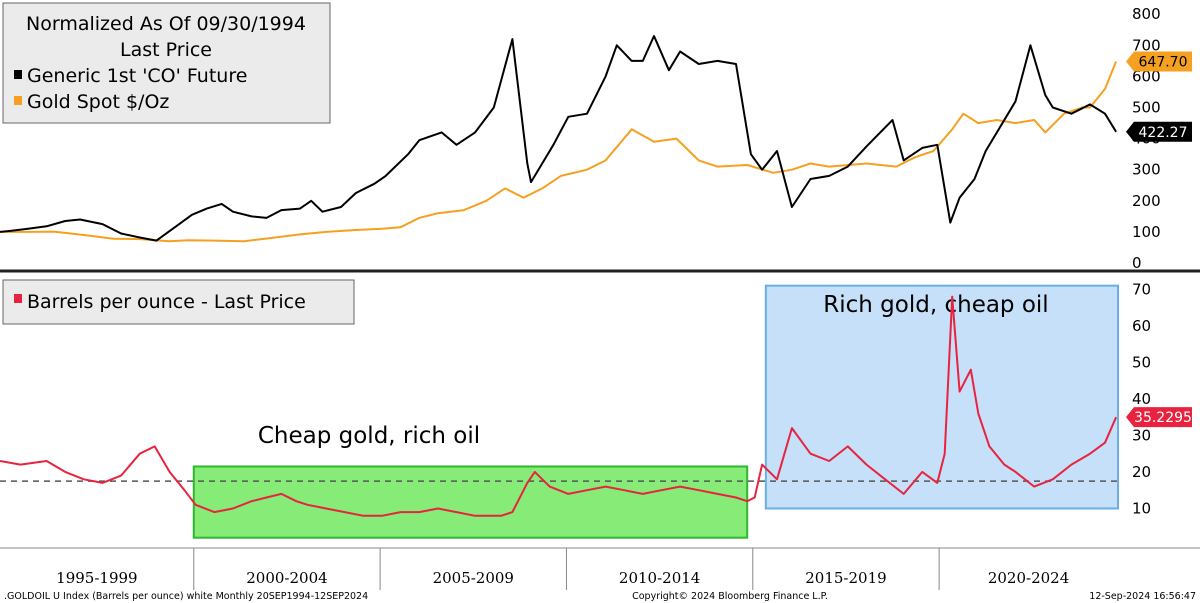  I want to click on legend-subtitle: Last Price, so click(166, 50).